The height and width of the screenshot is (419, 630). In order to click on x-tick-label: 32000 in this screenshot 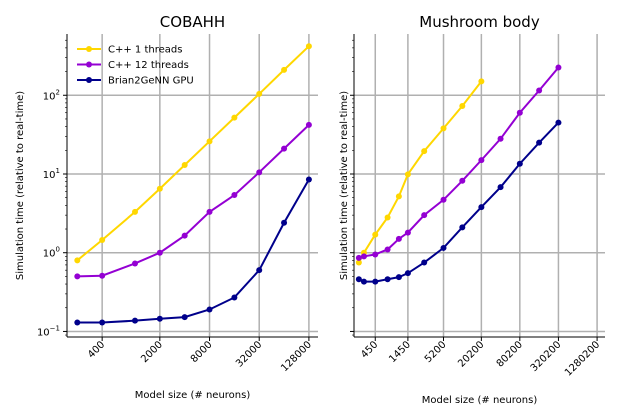, I will do `click(249, 354)`.